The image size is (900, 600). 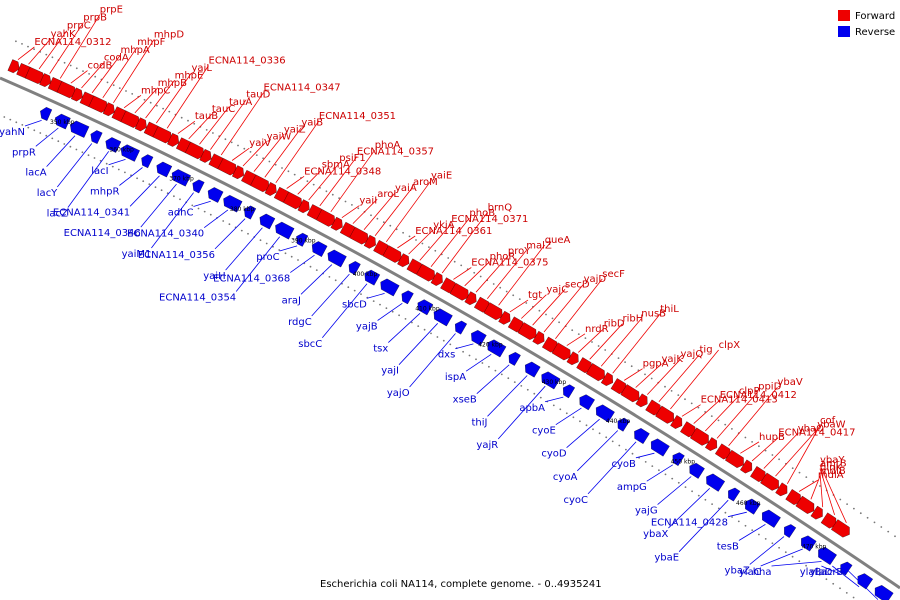 I want to click on forward-gene-label: pgpA, so click(x=656, y=364).